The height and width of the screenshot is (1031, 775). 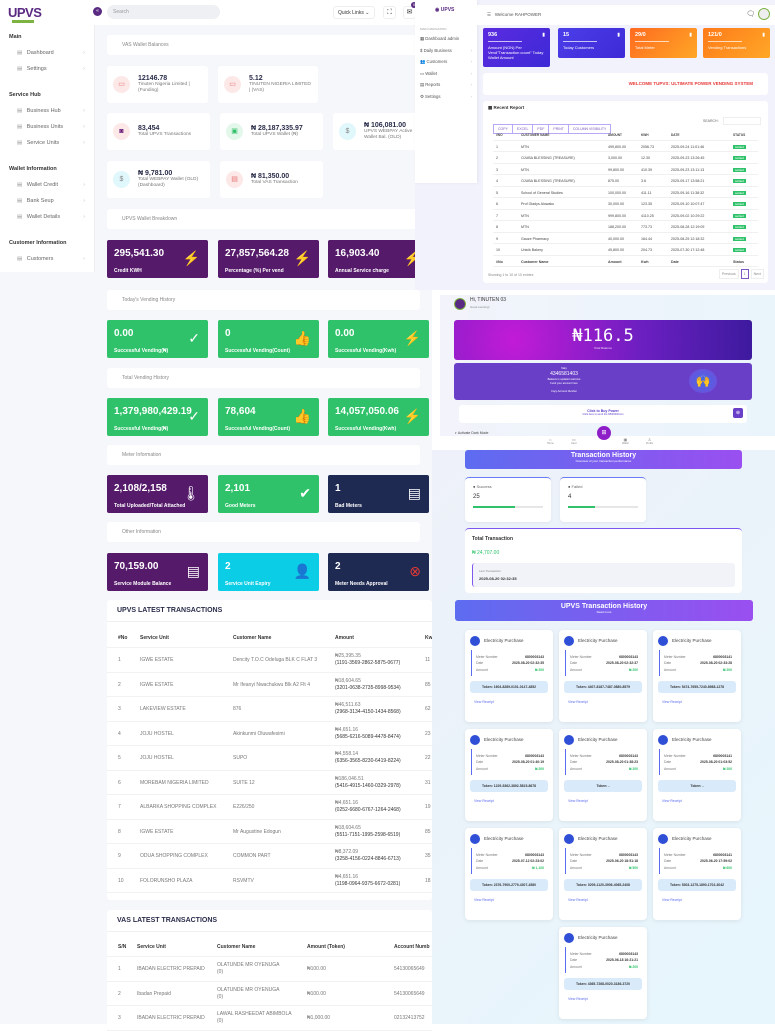 What do you see at coordinates (51, 69) in the screenshot?
I see `sidebar-item-settings: ▤ Settings ›` at bounding box center [51, 69].